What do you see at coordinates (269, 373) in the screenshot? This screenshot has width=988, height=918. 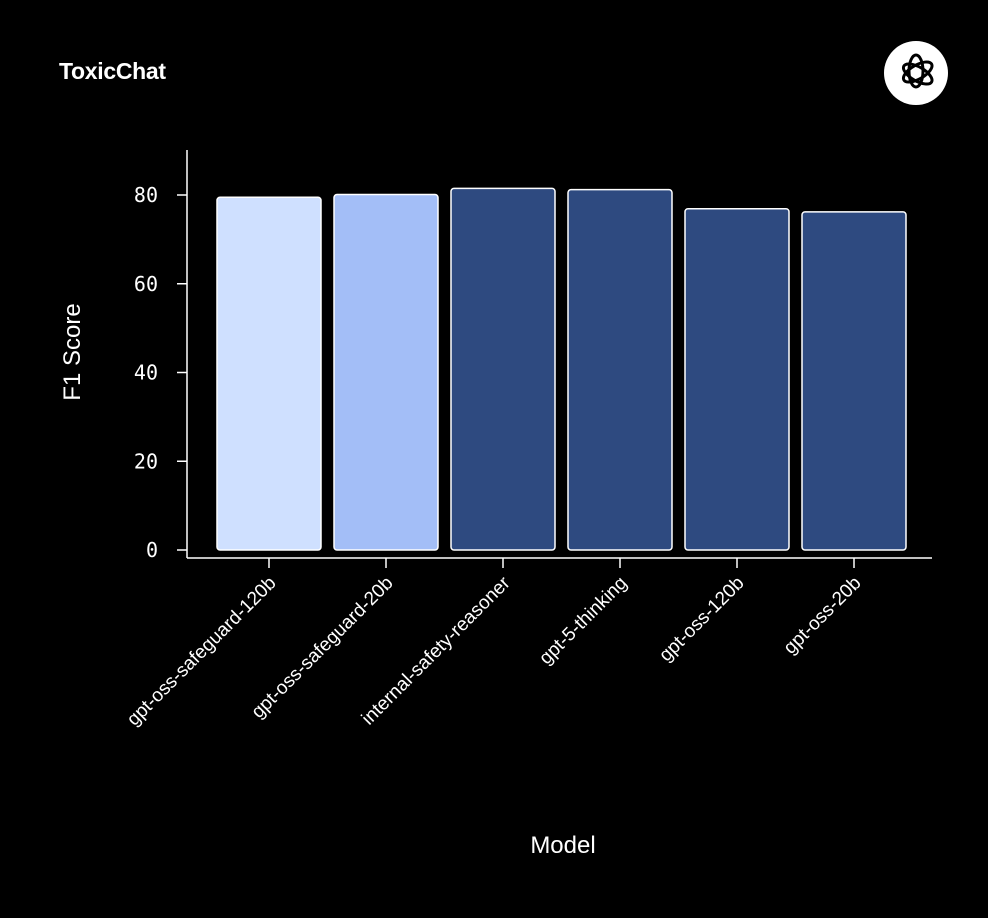 I see `bar-gpt-oss-safeguard-120b` at bounding box center [269, 373].